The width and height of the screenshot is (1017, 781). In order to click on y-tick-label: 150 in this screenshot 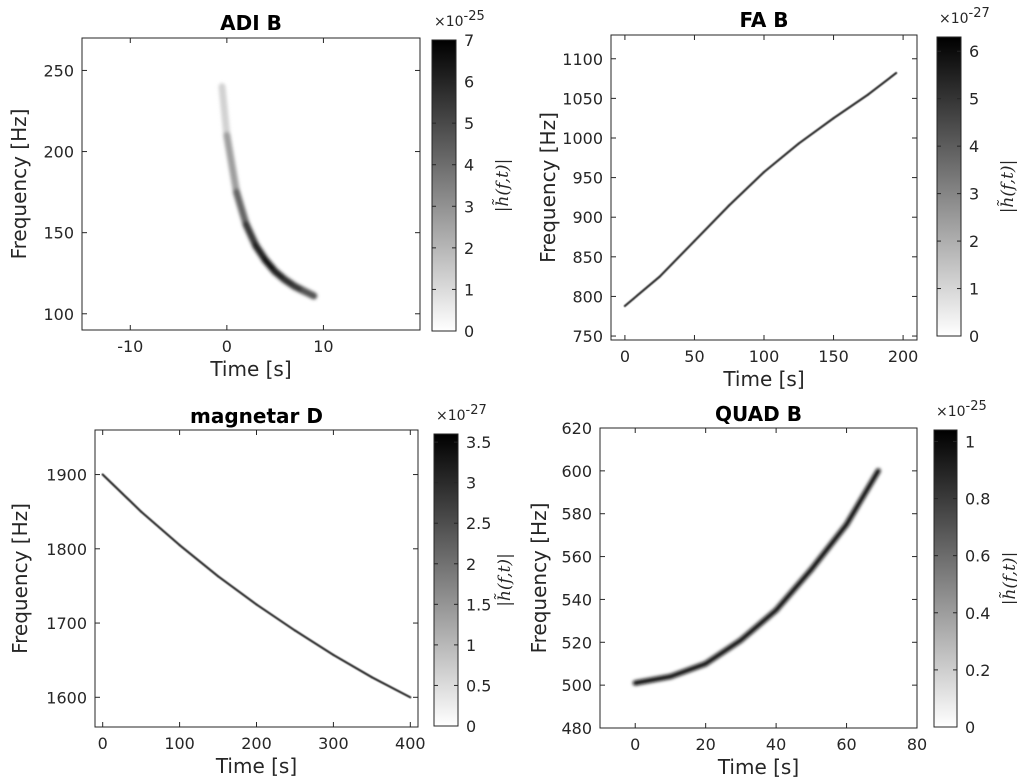, I will do `click(58, 233)`.